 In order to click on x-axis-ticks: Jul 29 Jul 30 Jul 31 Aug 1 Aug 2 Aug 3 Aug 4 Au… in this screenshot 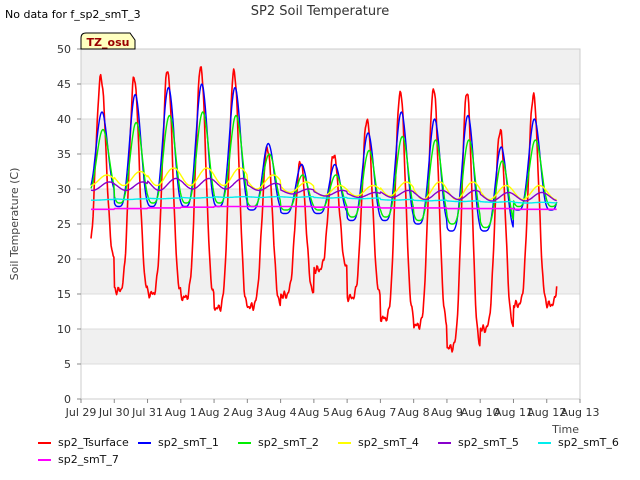, I will do `click(332, 409)`.